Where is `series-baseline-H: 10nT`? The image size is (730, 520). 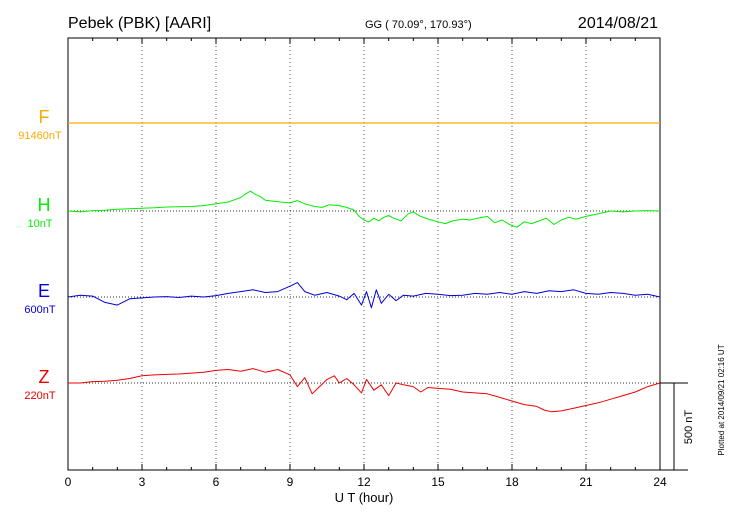
series-baseline-H: 10nT is located at coordinates (39, 224).